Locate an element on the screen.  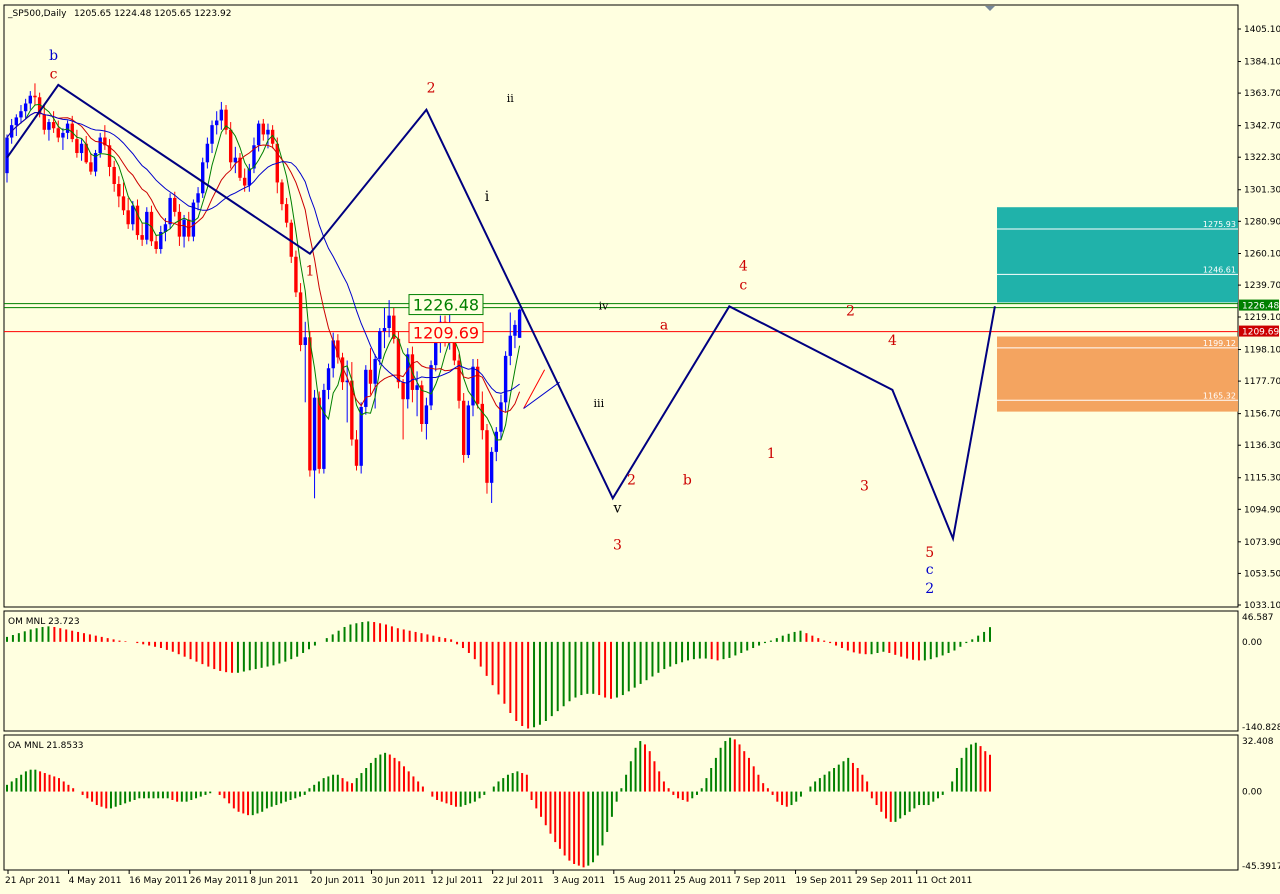
target-level-label: 1246.61 is located at coordinates (1219, 269).